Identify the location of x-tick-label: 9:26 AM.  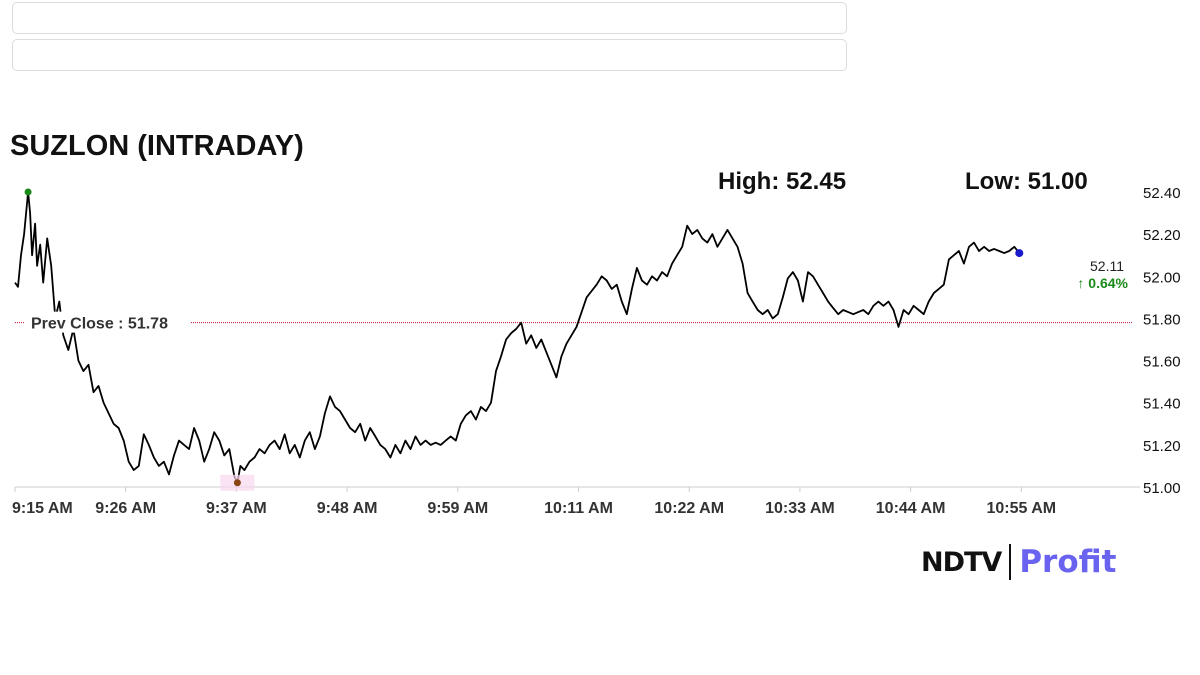
(125, 508).